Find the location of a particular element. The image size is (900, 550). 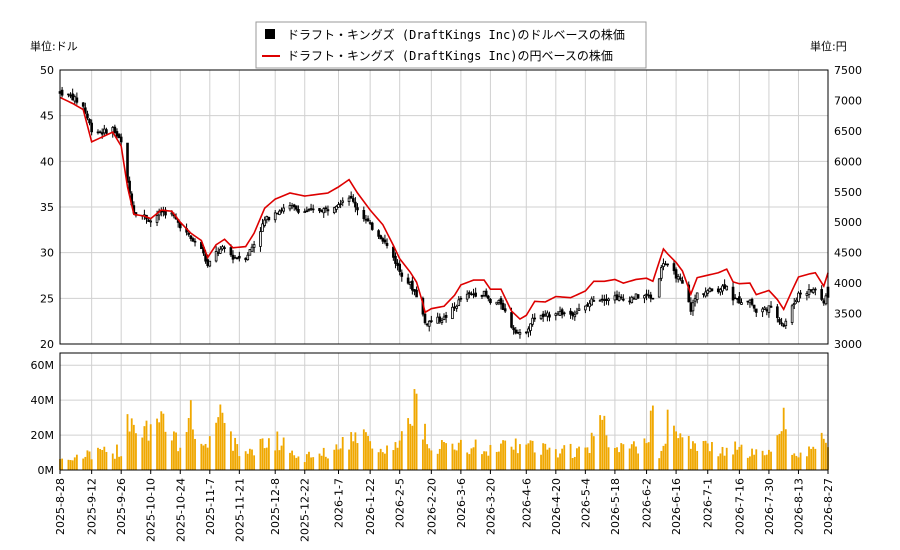

date-tick-label: 2026-4-20 is located at coordinates (556, 506).